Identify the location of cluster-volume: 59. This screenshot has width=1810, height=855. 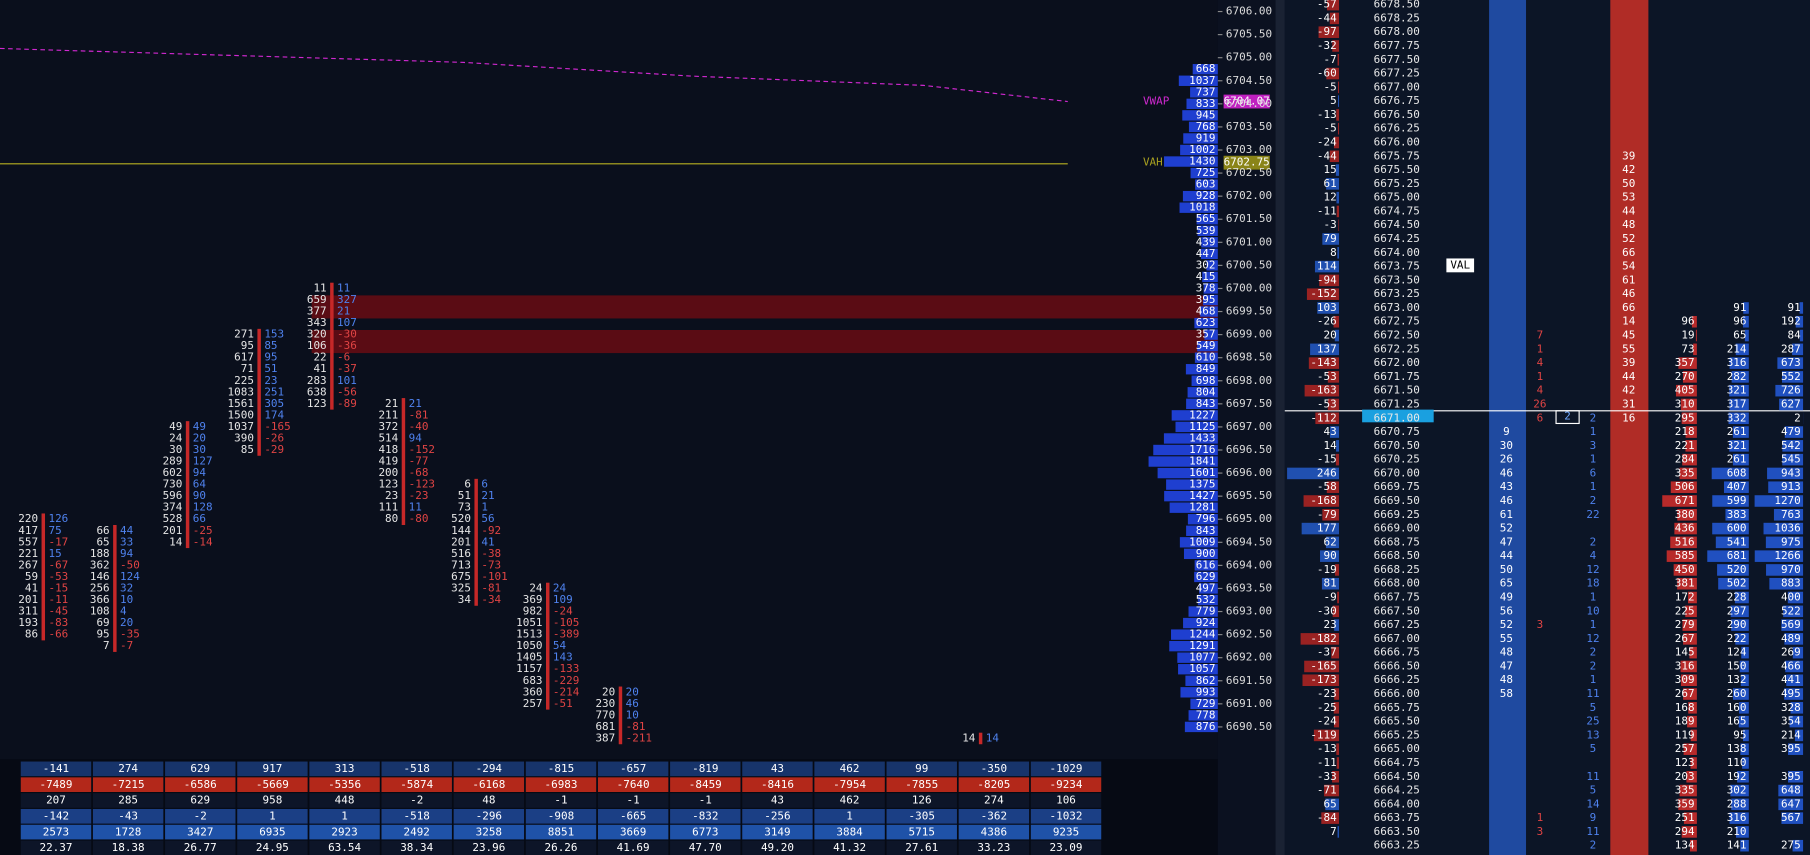
(31, 576).